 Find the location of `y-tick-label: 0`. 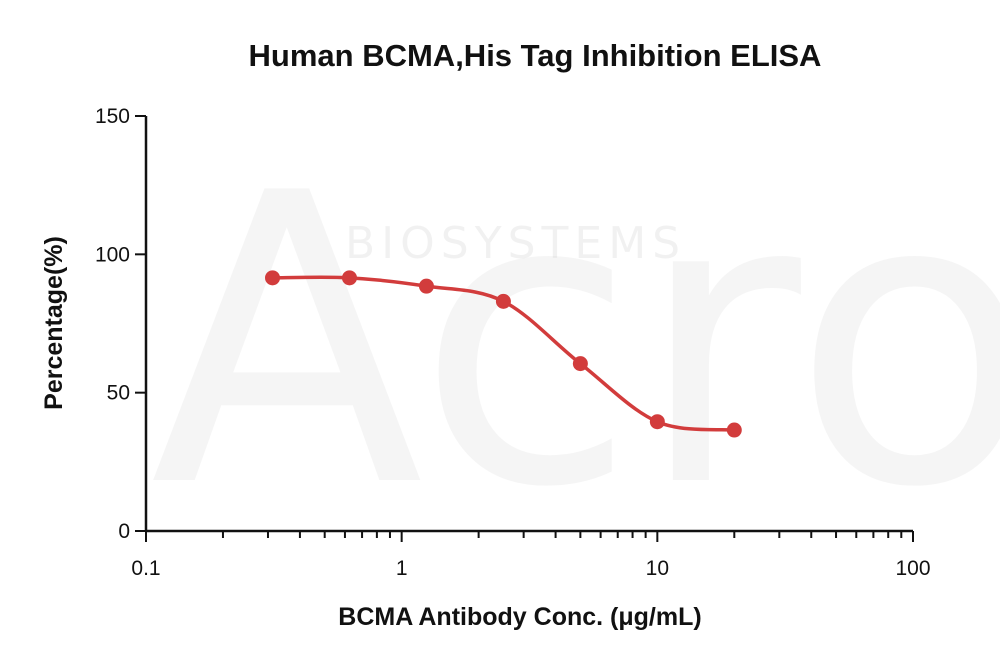

y-tick-label: 0 is located at coordinates (124, 531).